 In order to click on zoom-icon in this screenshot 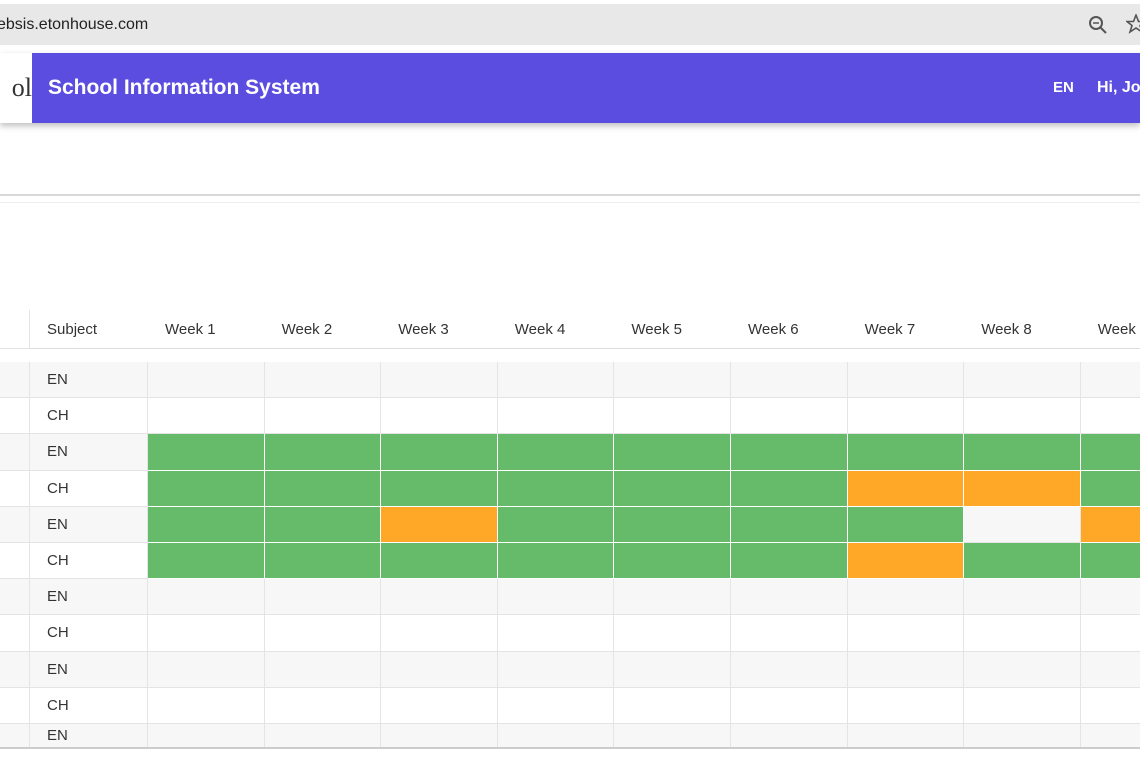, I will do `click(1098, 25)`.